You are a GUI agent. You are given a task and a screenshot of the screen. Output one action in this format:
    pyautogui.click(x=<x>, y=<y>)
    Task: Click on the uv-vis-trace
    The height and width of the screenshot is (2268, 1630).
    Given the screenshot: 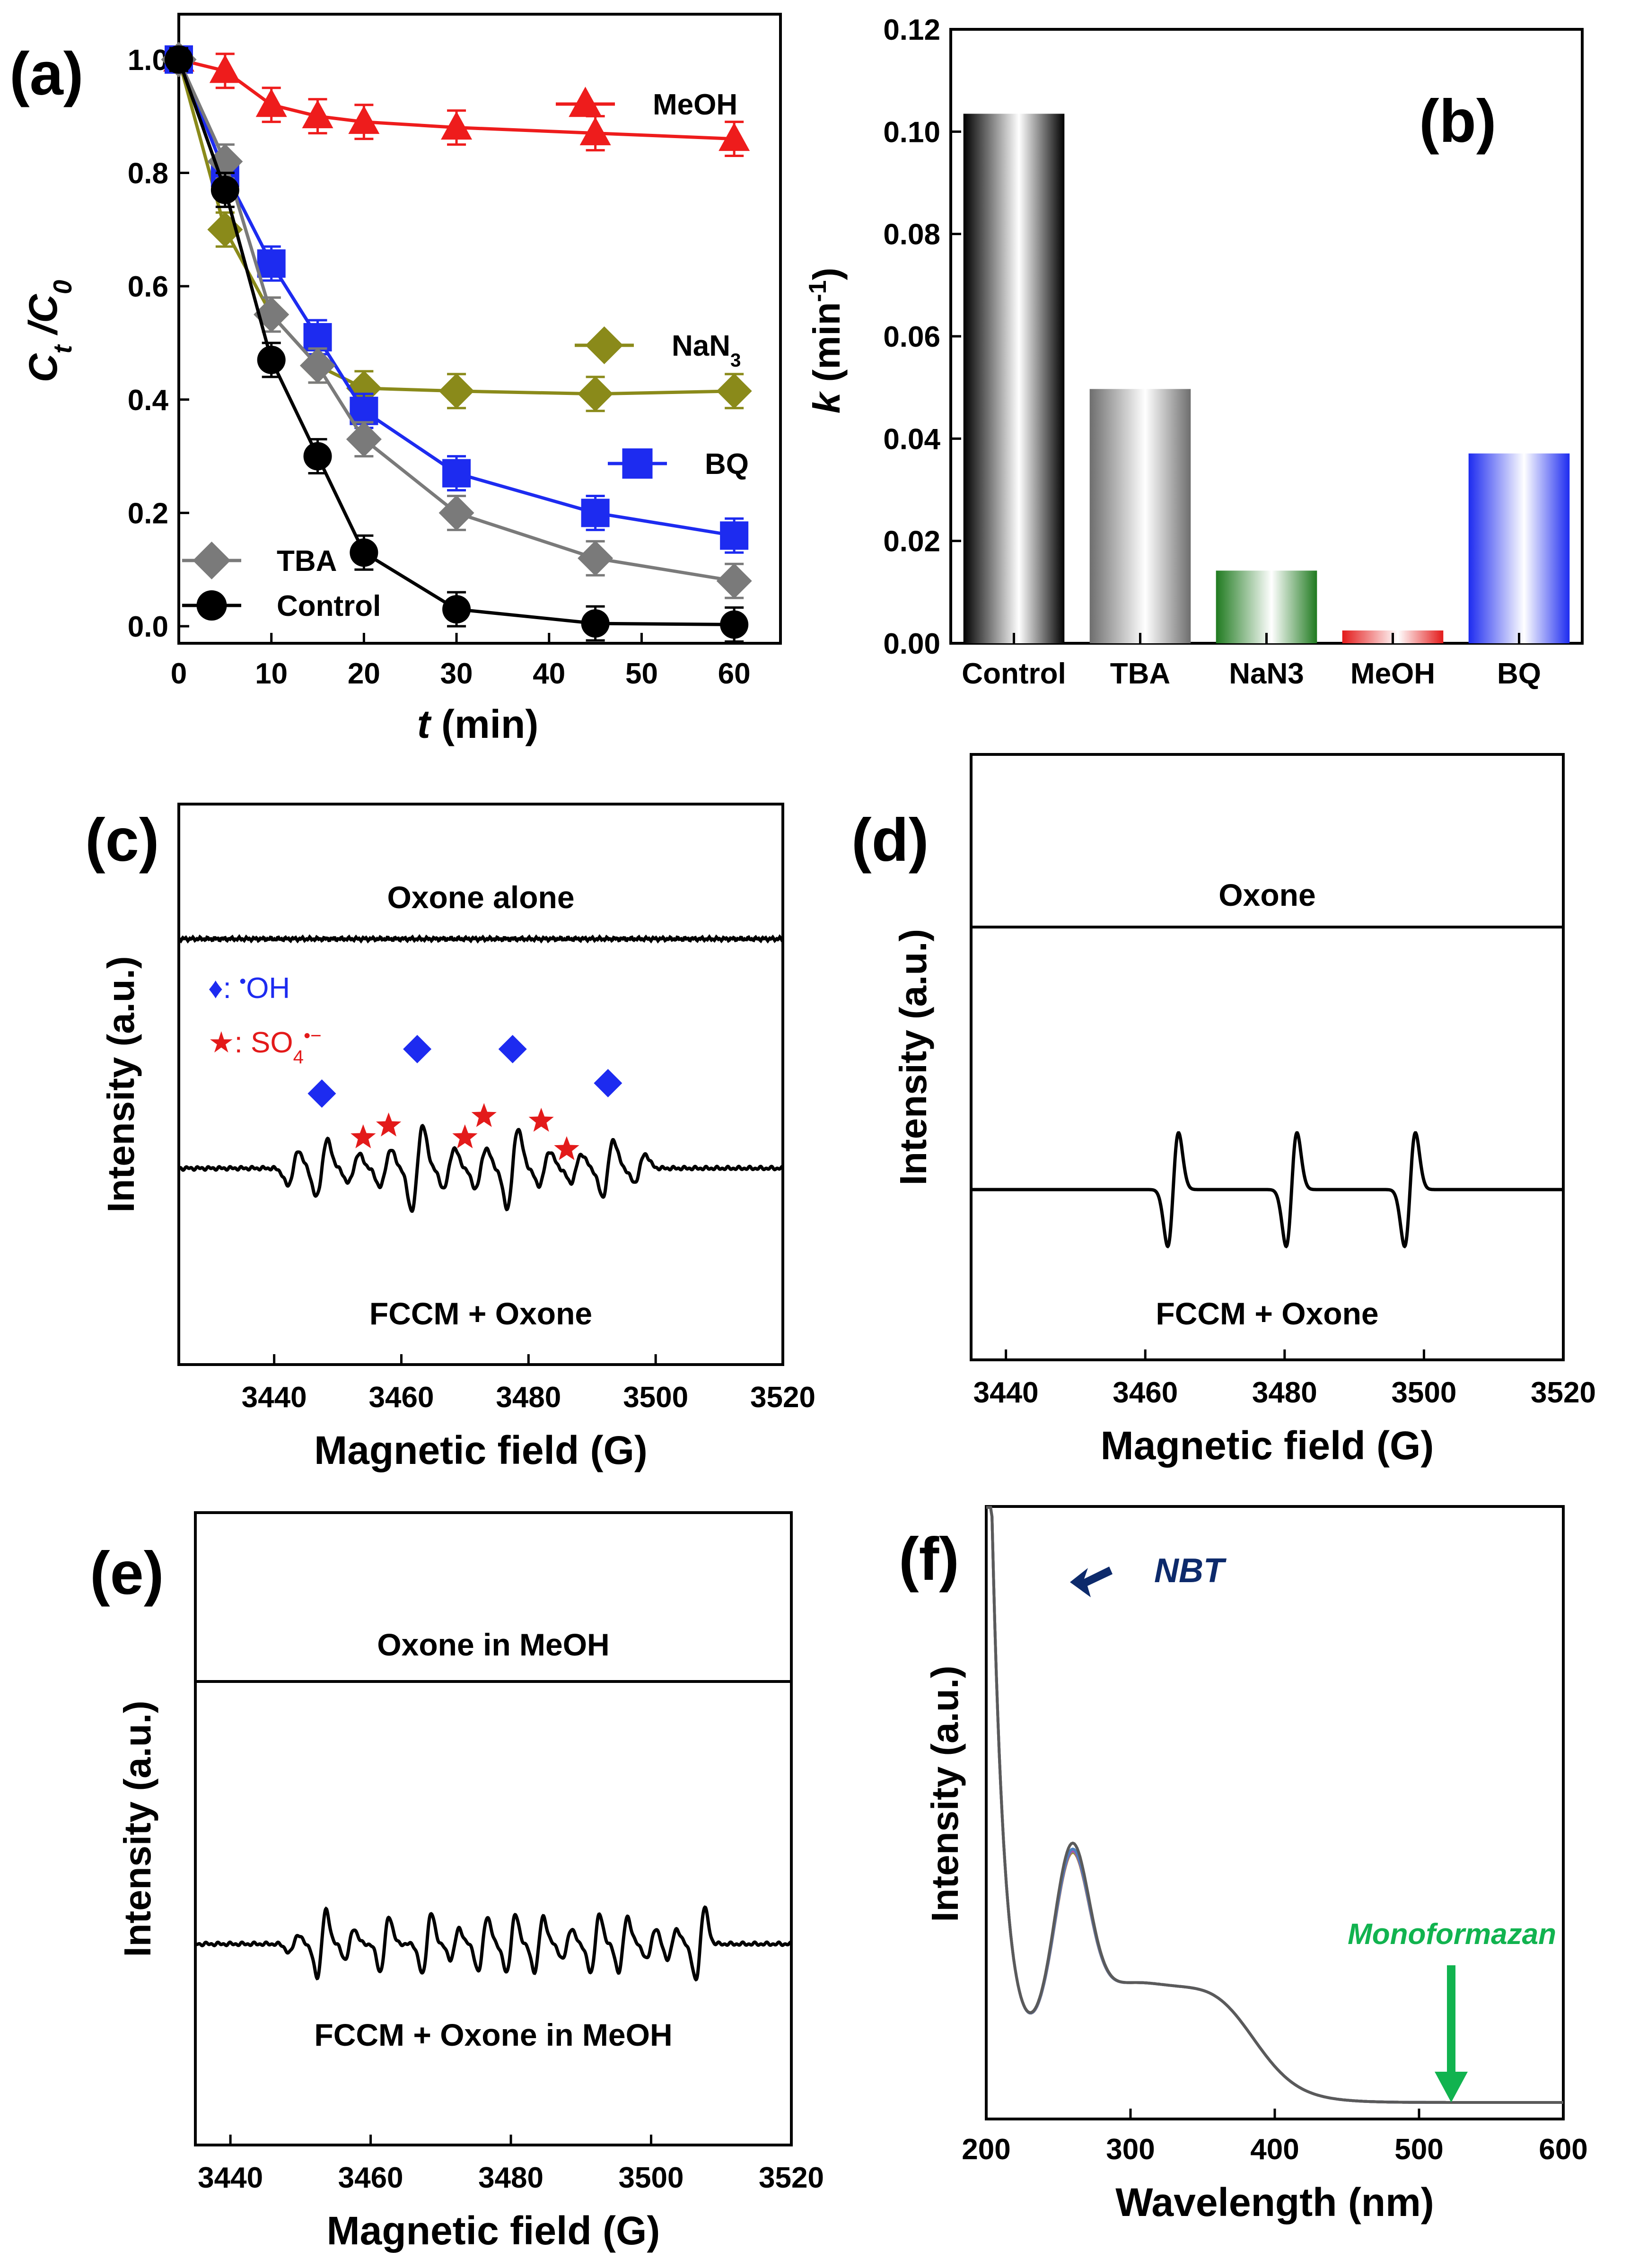 What is the action you would take?
    pyautogui.click(x=1274, y=1805)
    